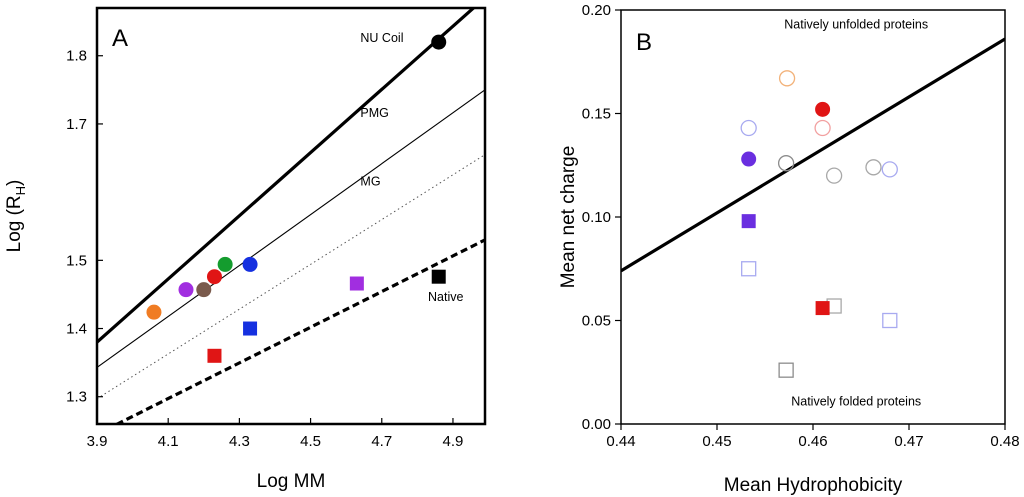  I want to click on y-tick-label: 1.7, so click(76, 124).